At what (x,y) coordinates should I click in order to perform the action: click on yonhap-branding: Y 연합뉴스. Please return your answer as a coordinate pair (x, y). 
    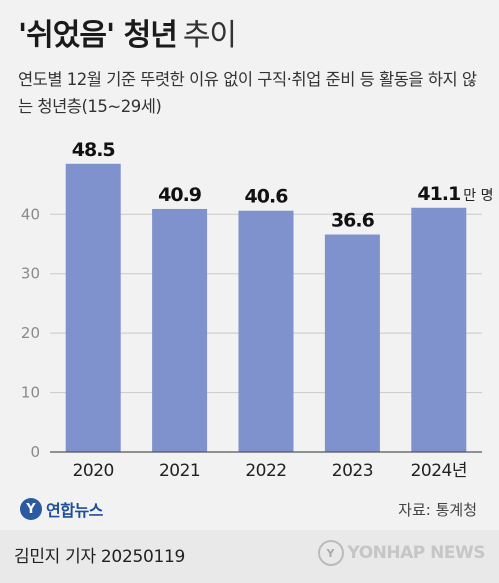
    Looking at the image, I should click on (61, 509).